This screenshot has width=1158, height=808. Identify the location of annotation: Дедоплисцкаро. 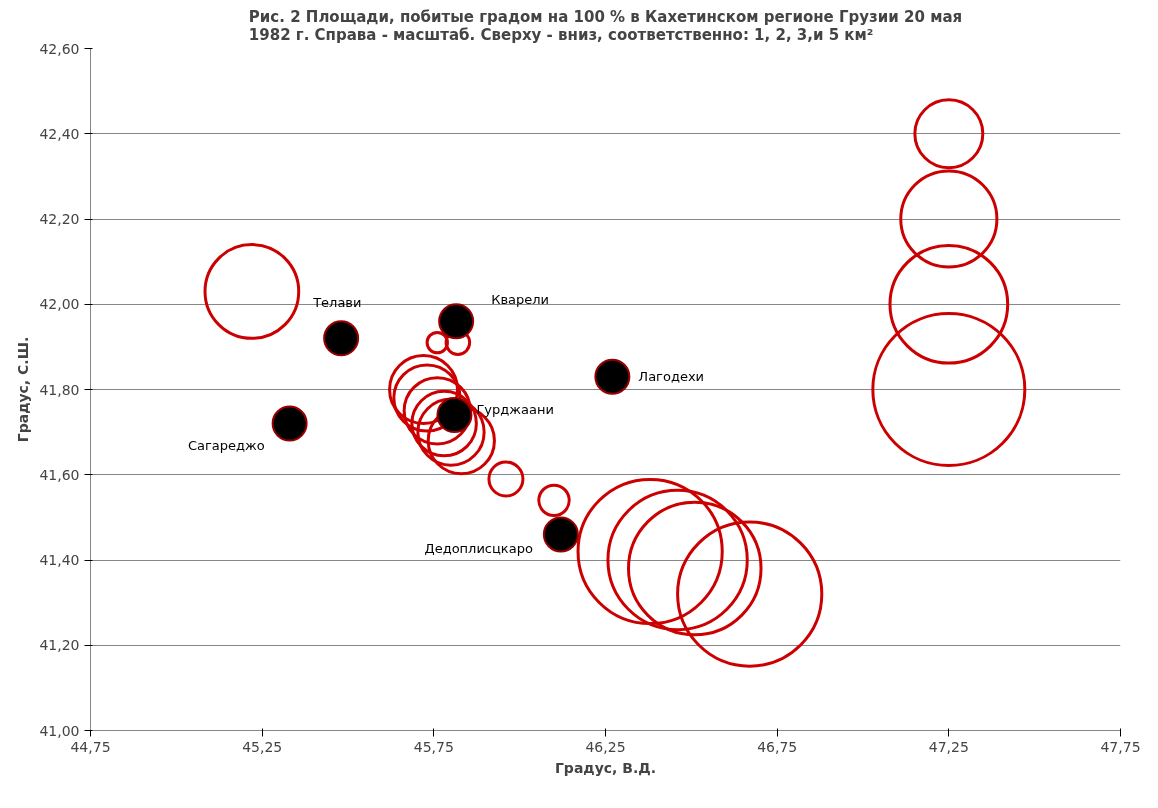
(478, 548).